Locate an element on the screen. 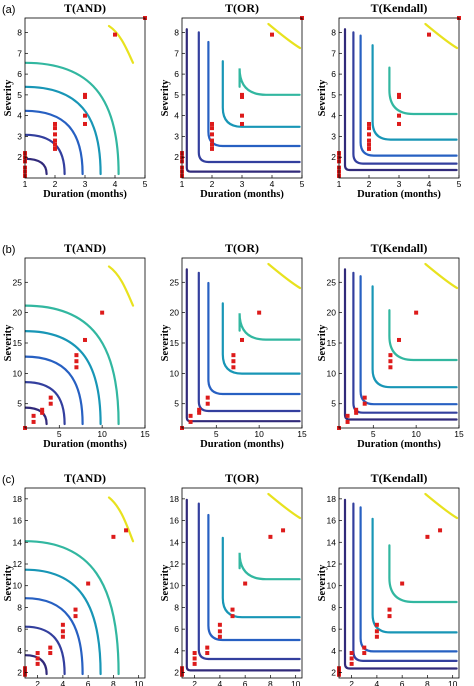 Image resolution: width=474 pixels, height=686 pixels. x-tick-label: 8 is located at coordinates (427, 682).